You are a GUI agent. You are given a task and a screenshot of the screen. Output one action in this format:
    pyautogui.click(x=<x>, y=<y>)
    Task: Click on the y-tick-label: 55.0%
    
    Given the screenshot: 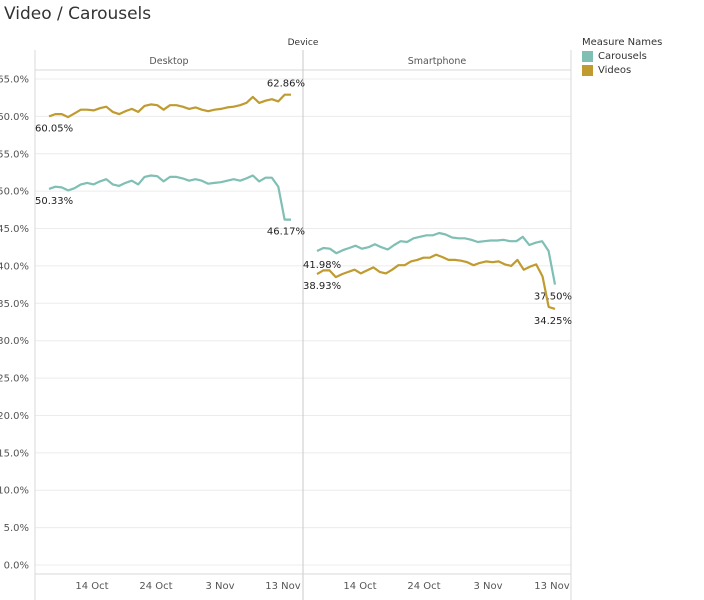 What is the action you would take?
    pyautogui.click(x=14, y=154)
    